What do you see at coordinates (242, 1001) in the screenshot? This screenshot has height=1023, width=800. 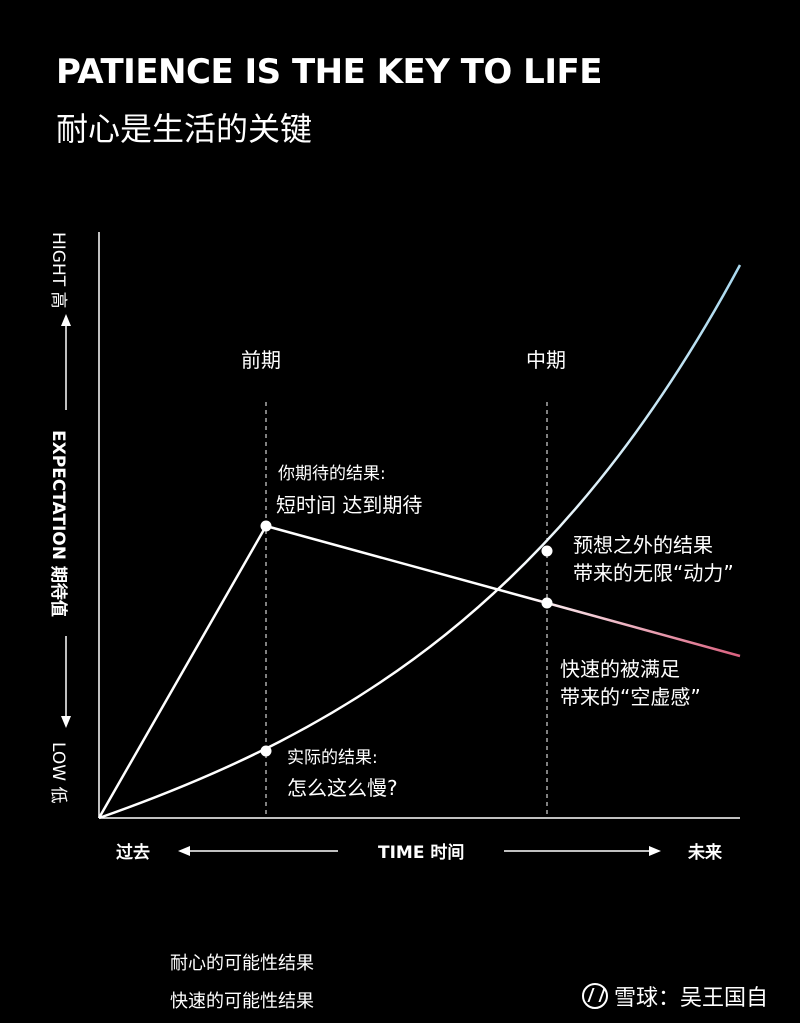 I see `legend-label-quick: 快速的可能性结果` at bounding box center [242, 1001].